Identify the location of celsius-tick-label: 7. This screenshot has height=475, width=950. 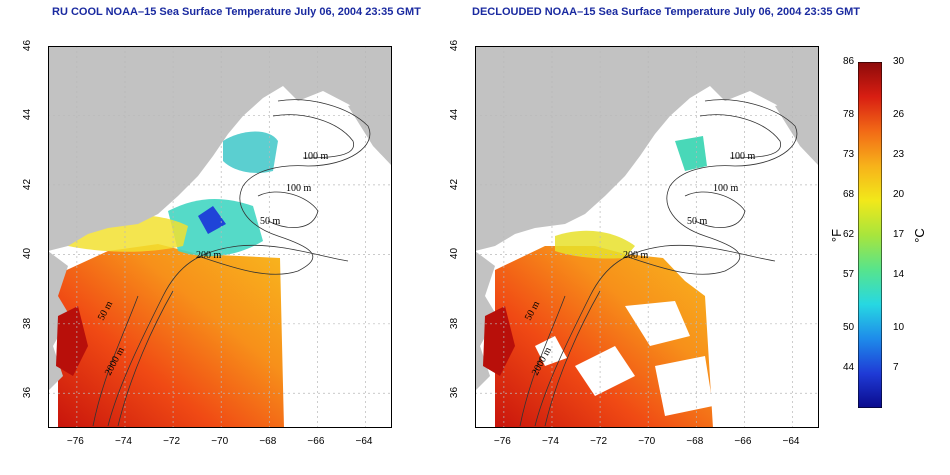
(896, 368).